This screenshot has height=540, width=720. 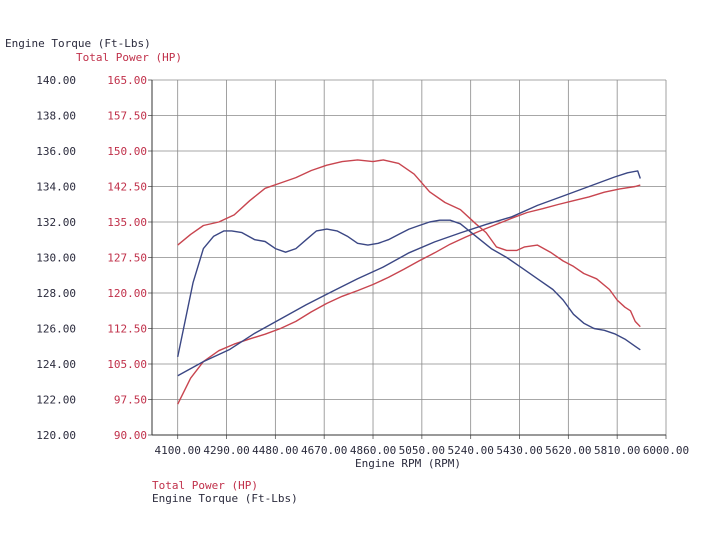 What do you see at coordinates (275, 450) in the screenshot?
I see `x-tick-label: 4480.00` at bounding box center [275, 450].